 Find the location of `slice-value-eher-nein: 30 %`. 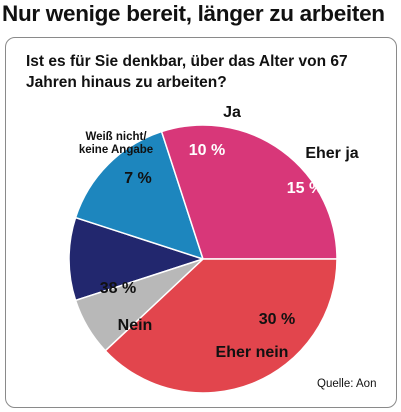

slice-value-eher-nein: 30 % is located at coordinates (277, 319).